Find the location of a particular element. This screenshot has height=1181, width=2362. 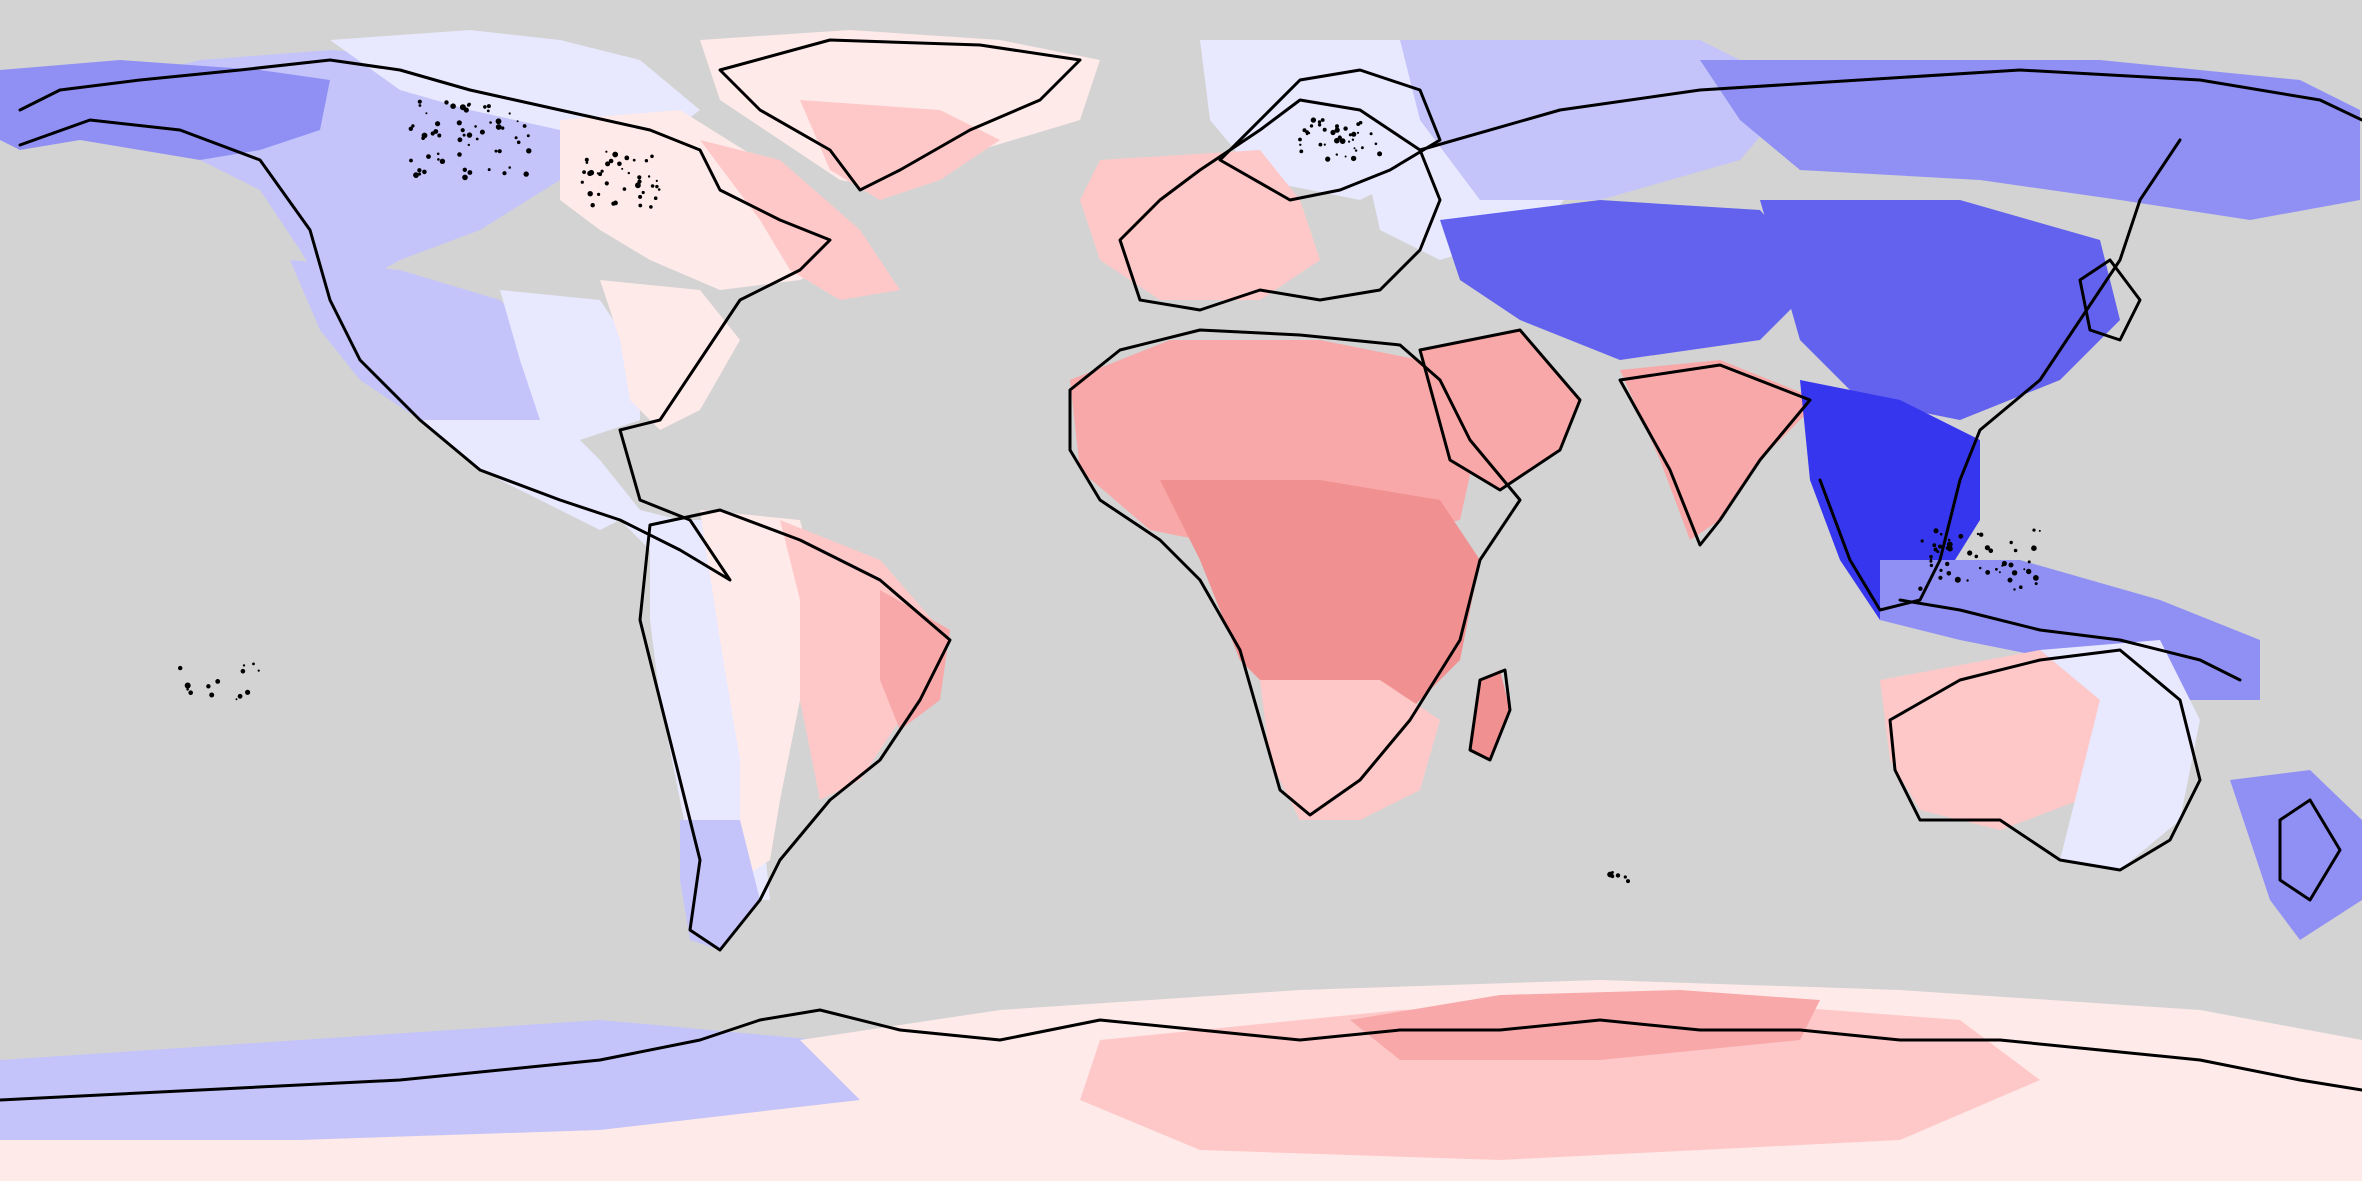

coastline-indonesia is located at coordinates (2070, 640).